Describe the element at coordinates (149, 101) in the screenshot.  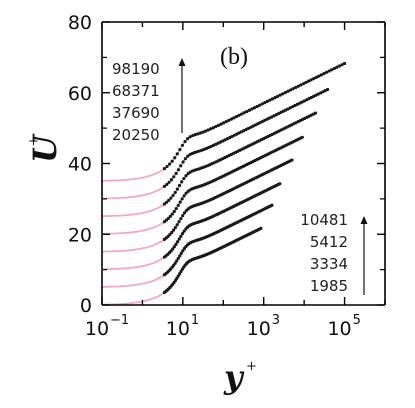
I see `annotation-top-list: 98190 68371 37690 20250` at that location.